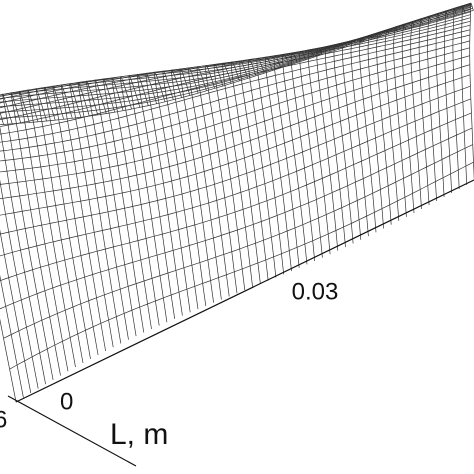 The height and width of the screenshot is (474, 474). Describe the element at coordinates (66, 401) in the screenshot. I see `x-tick-label: 0` at that location.